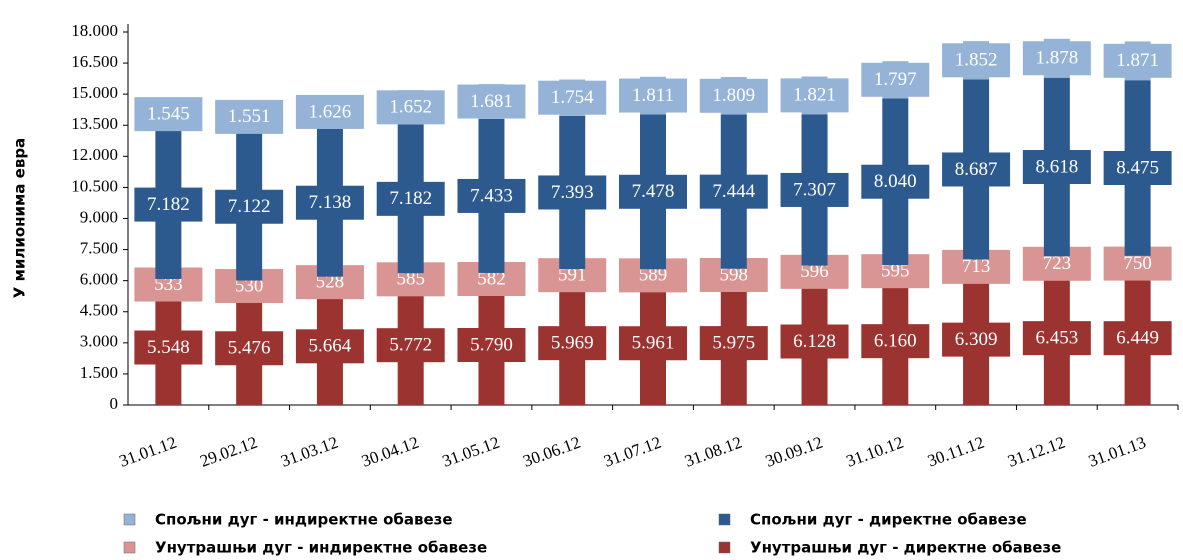 This screenshot has height=560, width=1183. What do you see at coordinates (734, 274) in the screenshot?
I see `value-label: 598` at bounding box center [734, 274].